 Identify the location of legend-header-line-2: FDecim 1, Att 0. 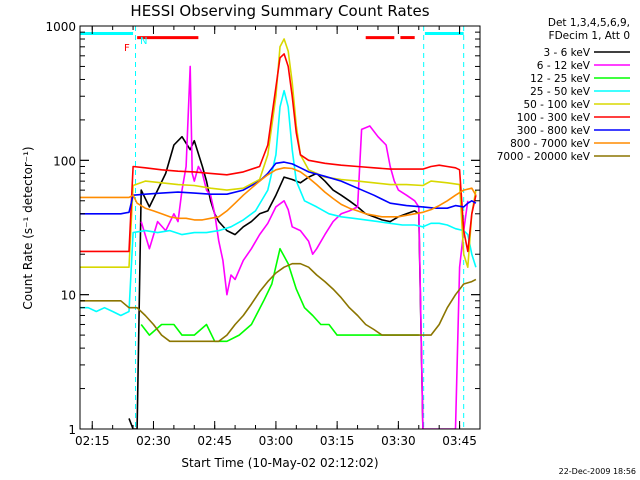
(589, 36).